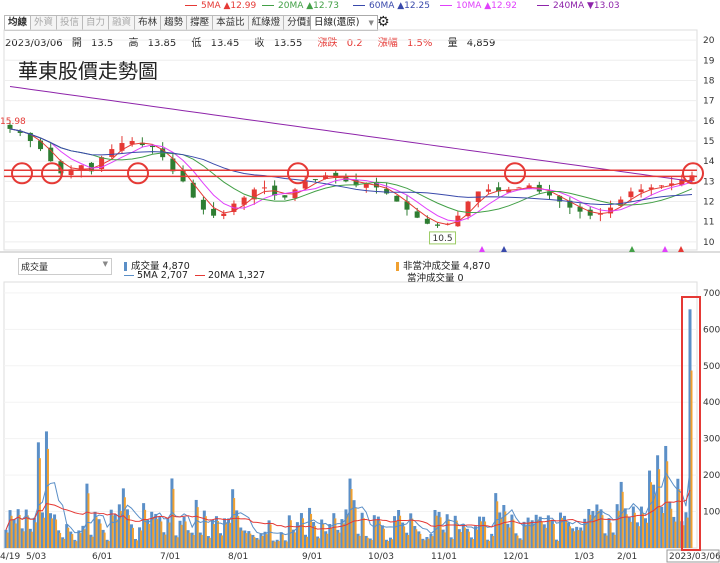  Describe the element at coordinates (65, 266) in the screenshot. I see `volume-indicator-select: 成交量 ▼` at that location.